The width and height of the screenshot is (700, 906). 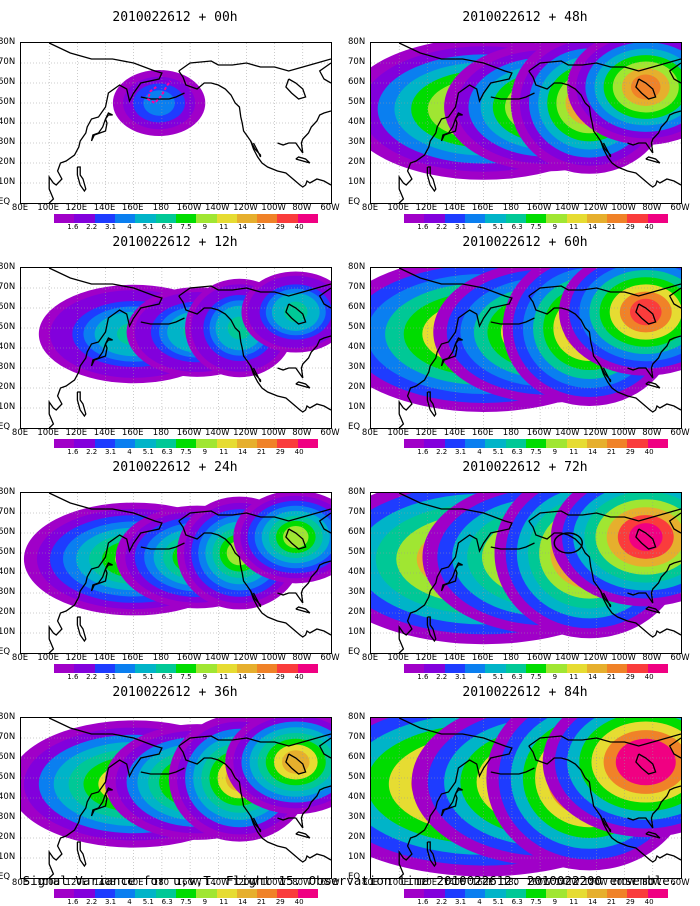 I want to click on longitude-tick-label: 100E, so click(x=398, y=883).